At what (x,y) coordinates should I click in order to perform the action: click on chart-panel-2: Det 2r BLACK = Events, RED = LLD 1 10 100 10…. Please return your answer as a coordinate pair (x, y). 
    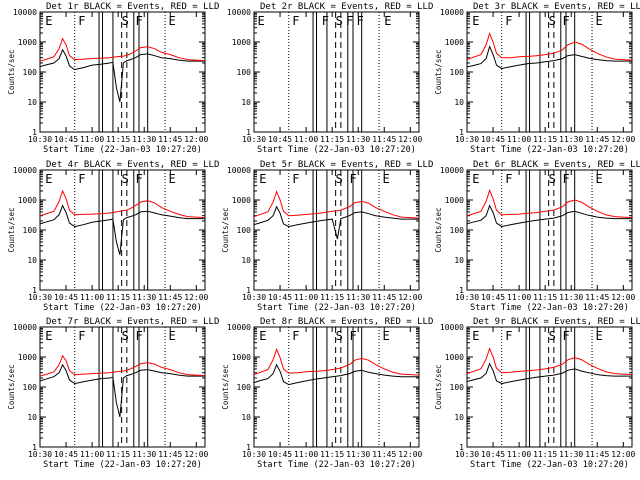
    Looking at the image, I should click on (330, 78).